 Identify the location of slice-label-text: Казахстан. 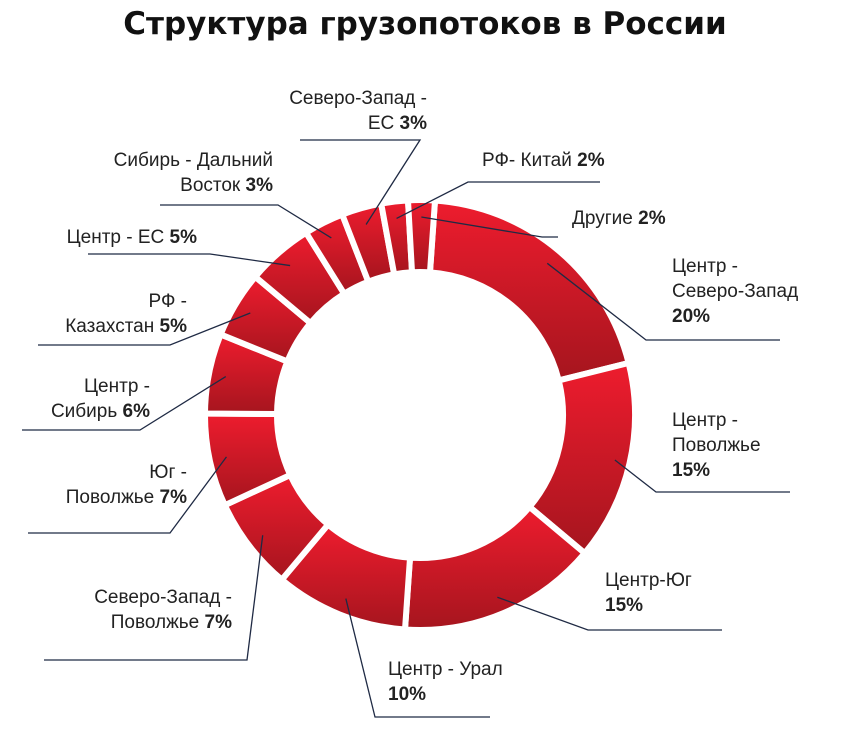
(112, 326).